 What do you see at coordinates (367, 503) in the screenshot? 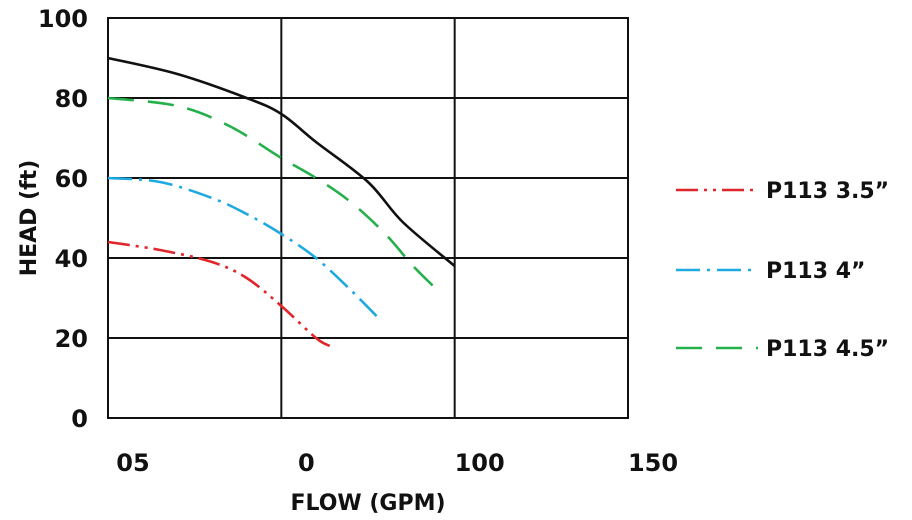
I see `x-axis-title: FLOW (GPM)` at bounding box center [367, 503].